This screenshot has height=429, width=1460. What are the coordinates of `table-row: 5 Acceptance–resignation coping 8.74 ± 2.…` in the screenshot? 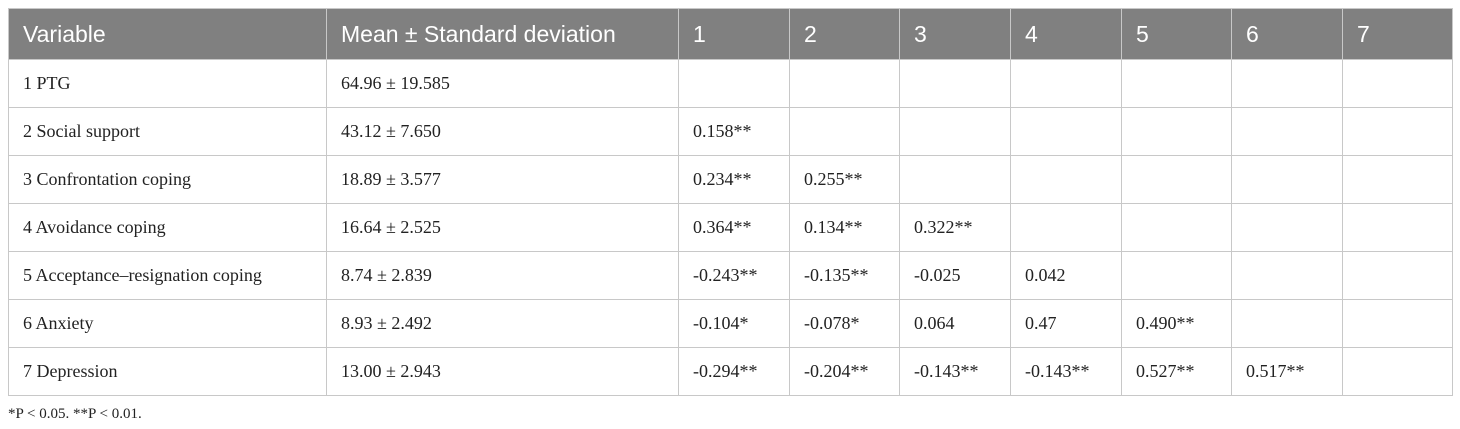 It's located at (730, 275).